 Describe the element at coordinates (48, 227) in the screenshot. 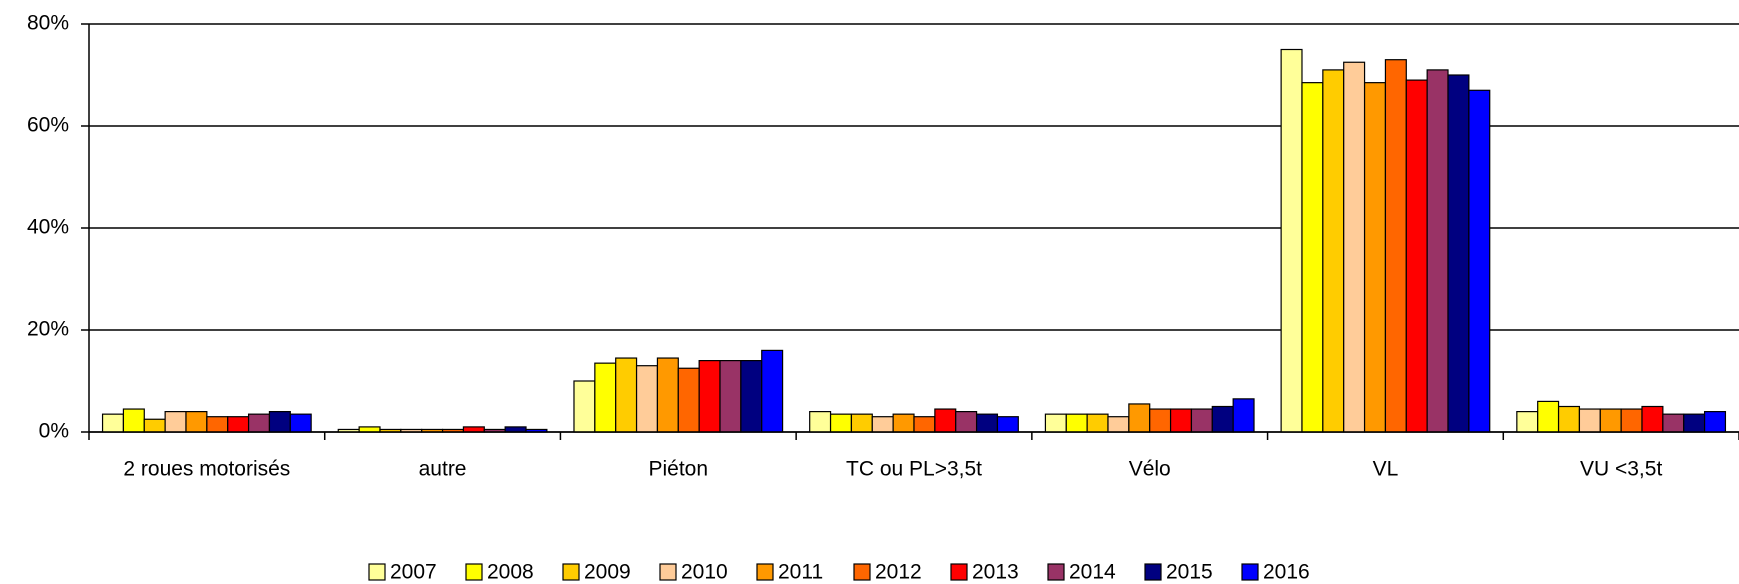

I see `y-tick-label: 40%` at that location.